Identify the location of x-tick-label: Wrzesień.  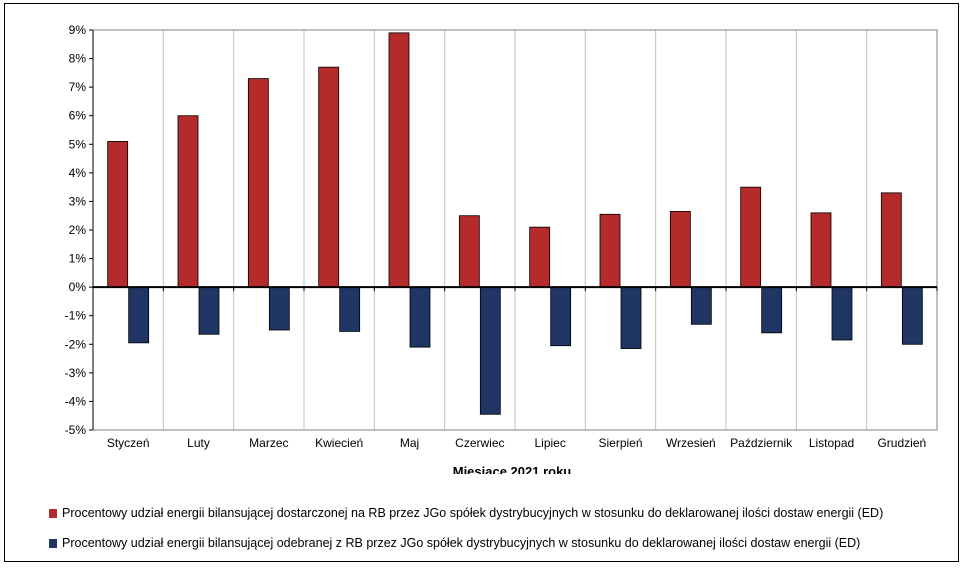
(691, 443).